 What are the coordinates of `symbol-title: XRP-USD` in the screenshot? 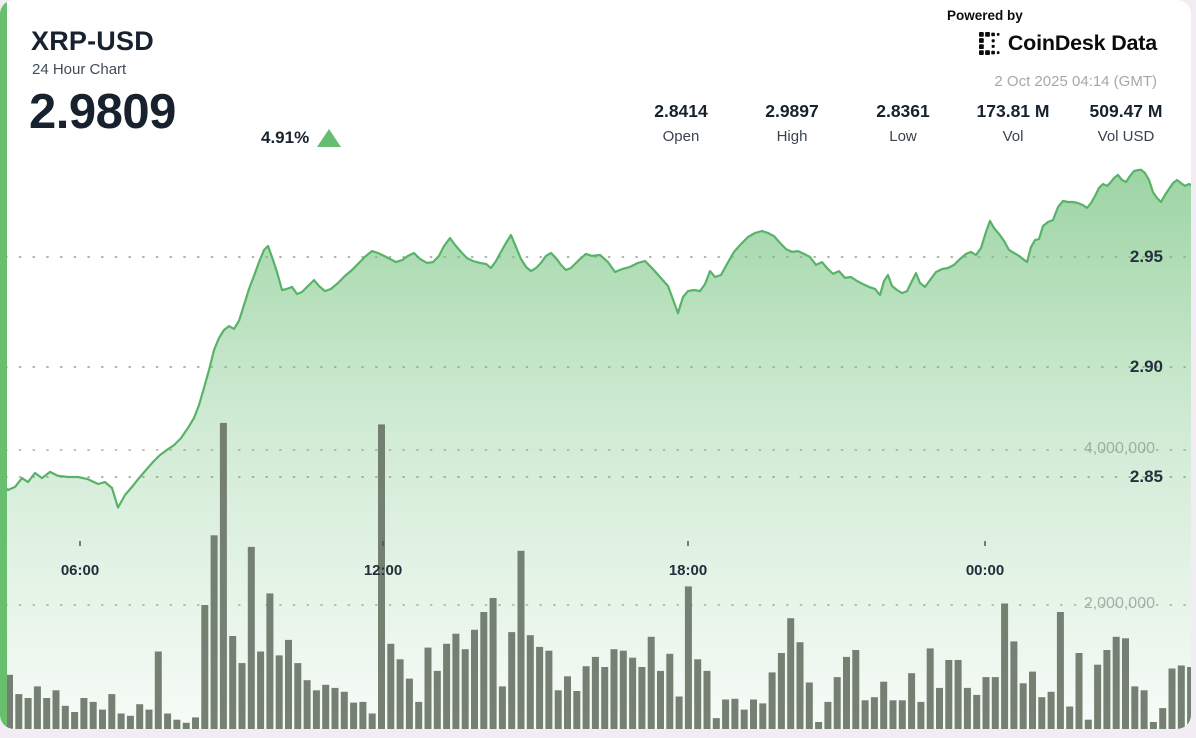 It's located at (92, 41).